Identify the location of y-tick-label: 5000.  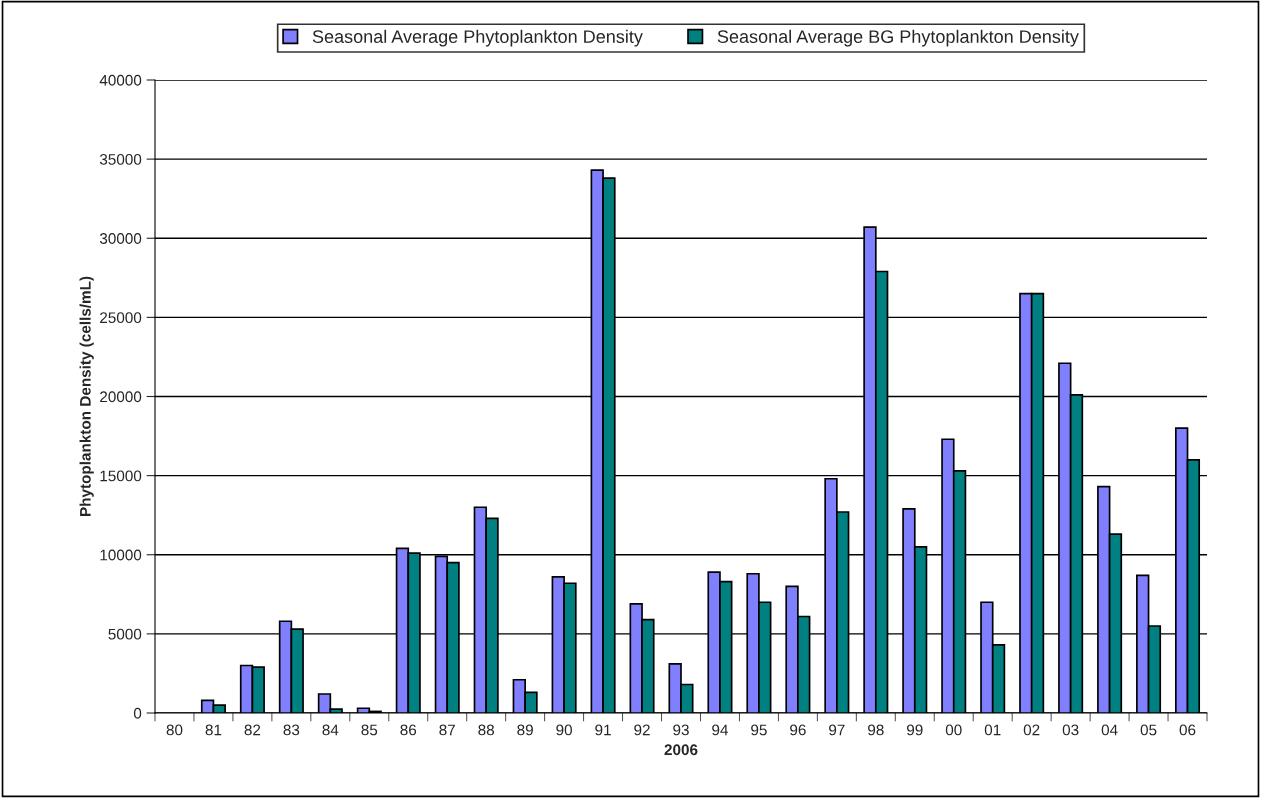
(125, 634).